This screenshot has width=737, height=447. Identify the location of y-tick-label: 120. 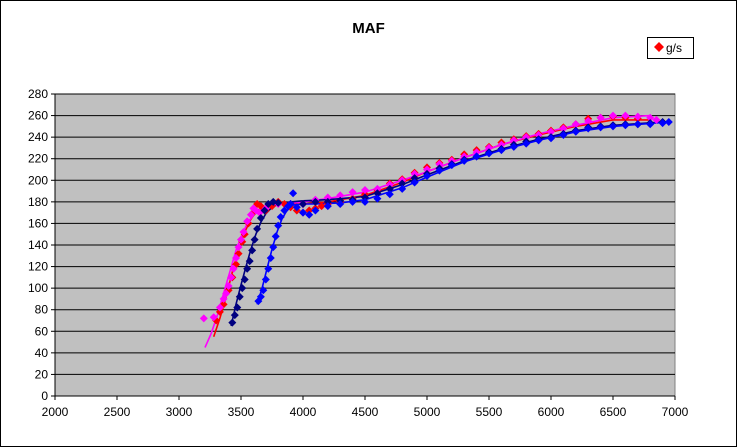
(38, 267).